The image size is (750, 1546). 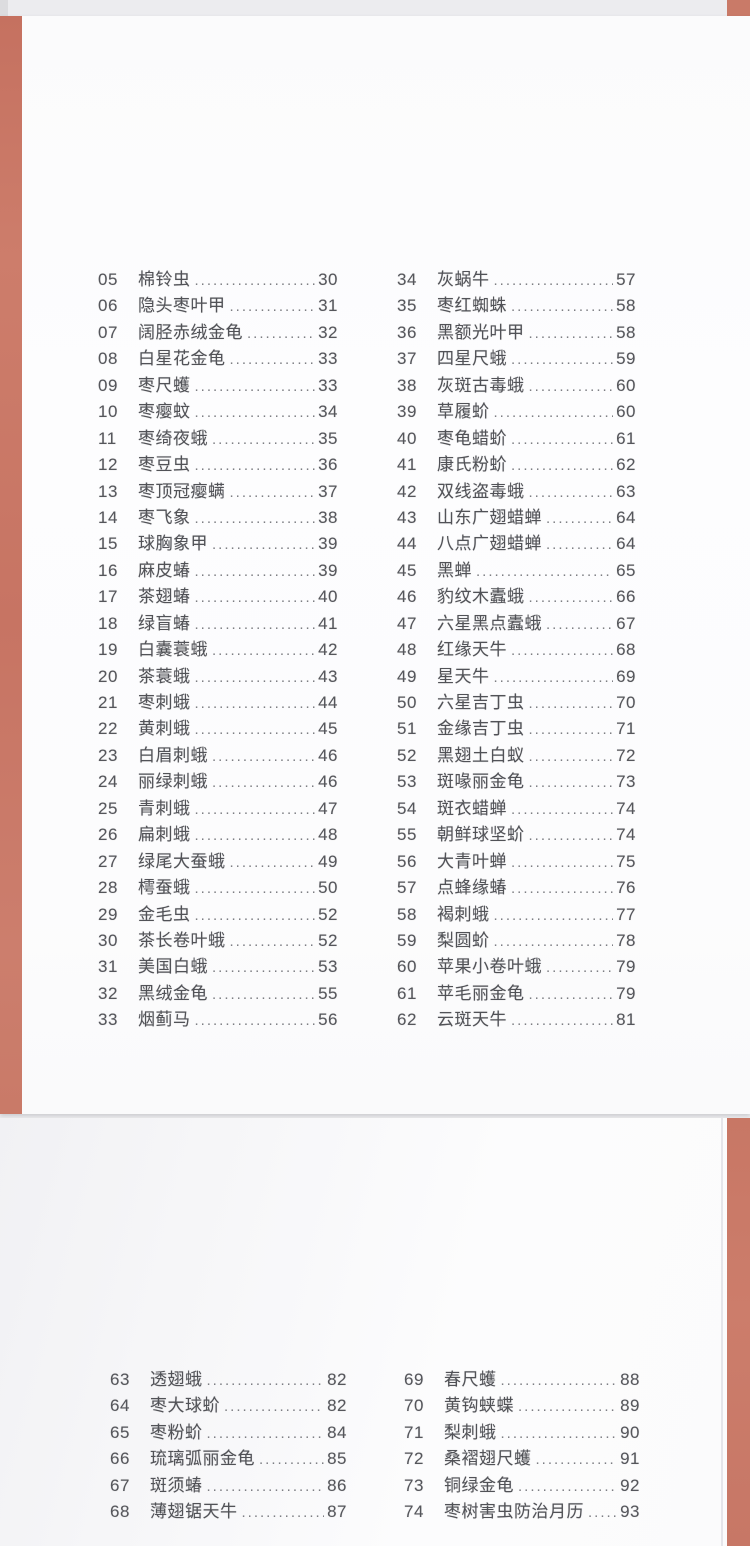 What do you see at coordinates (626, 729) in the screenshot?
I see `entry-page-number: 71` at bounding box center [626, 729].